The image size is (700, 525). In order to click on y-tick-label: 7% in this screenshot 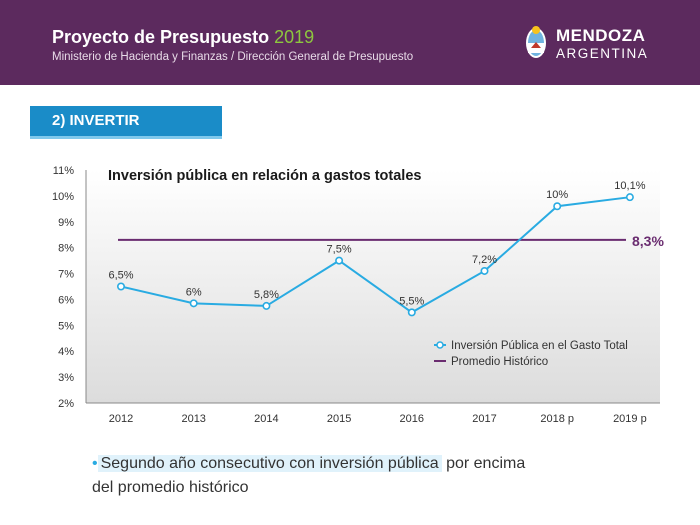, I will do `click(66, 275)`.